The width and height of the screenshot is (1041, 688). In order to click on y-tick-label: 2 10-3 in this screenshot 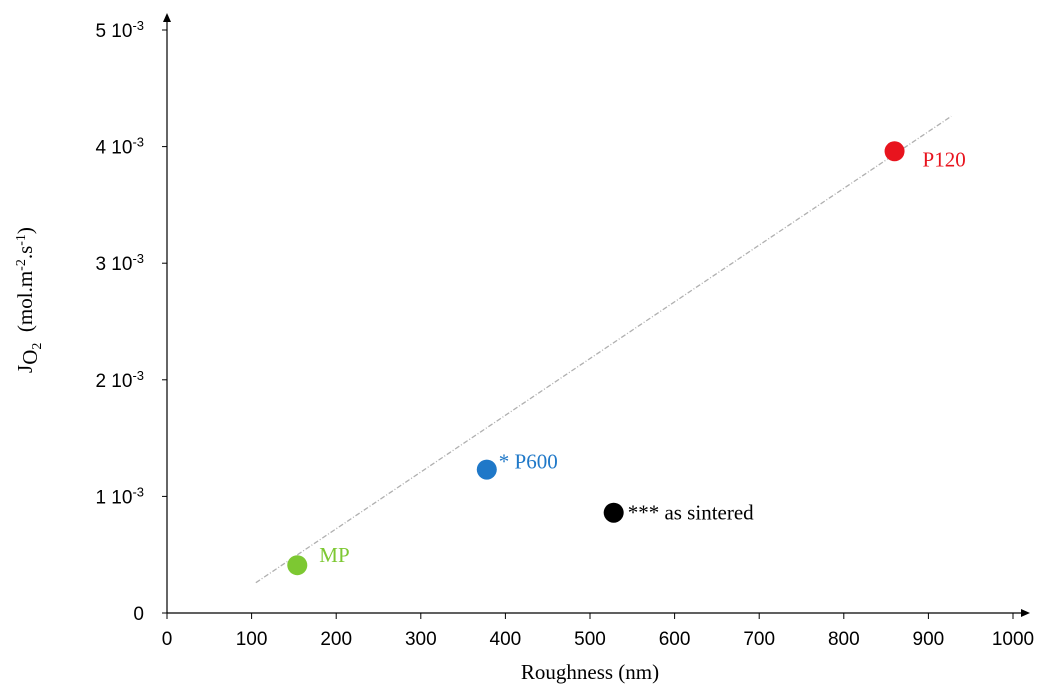, I will do `click(119, 379)`.